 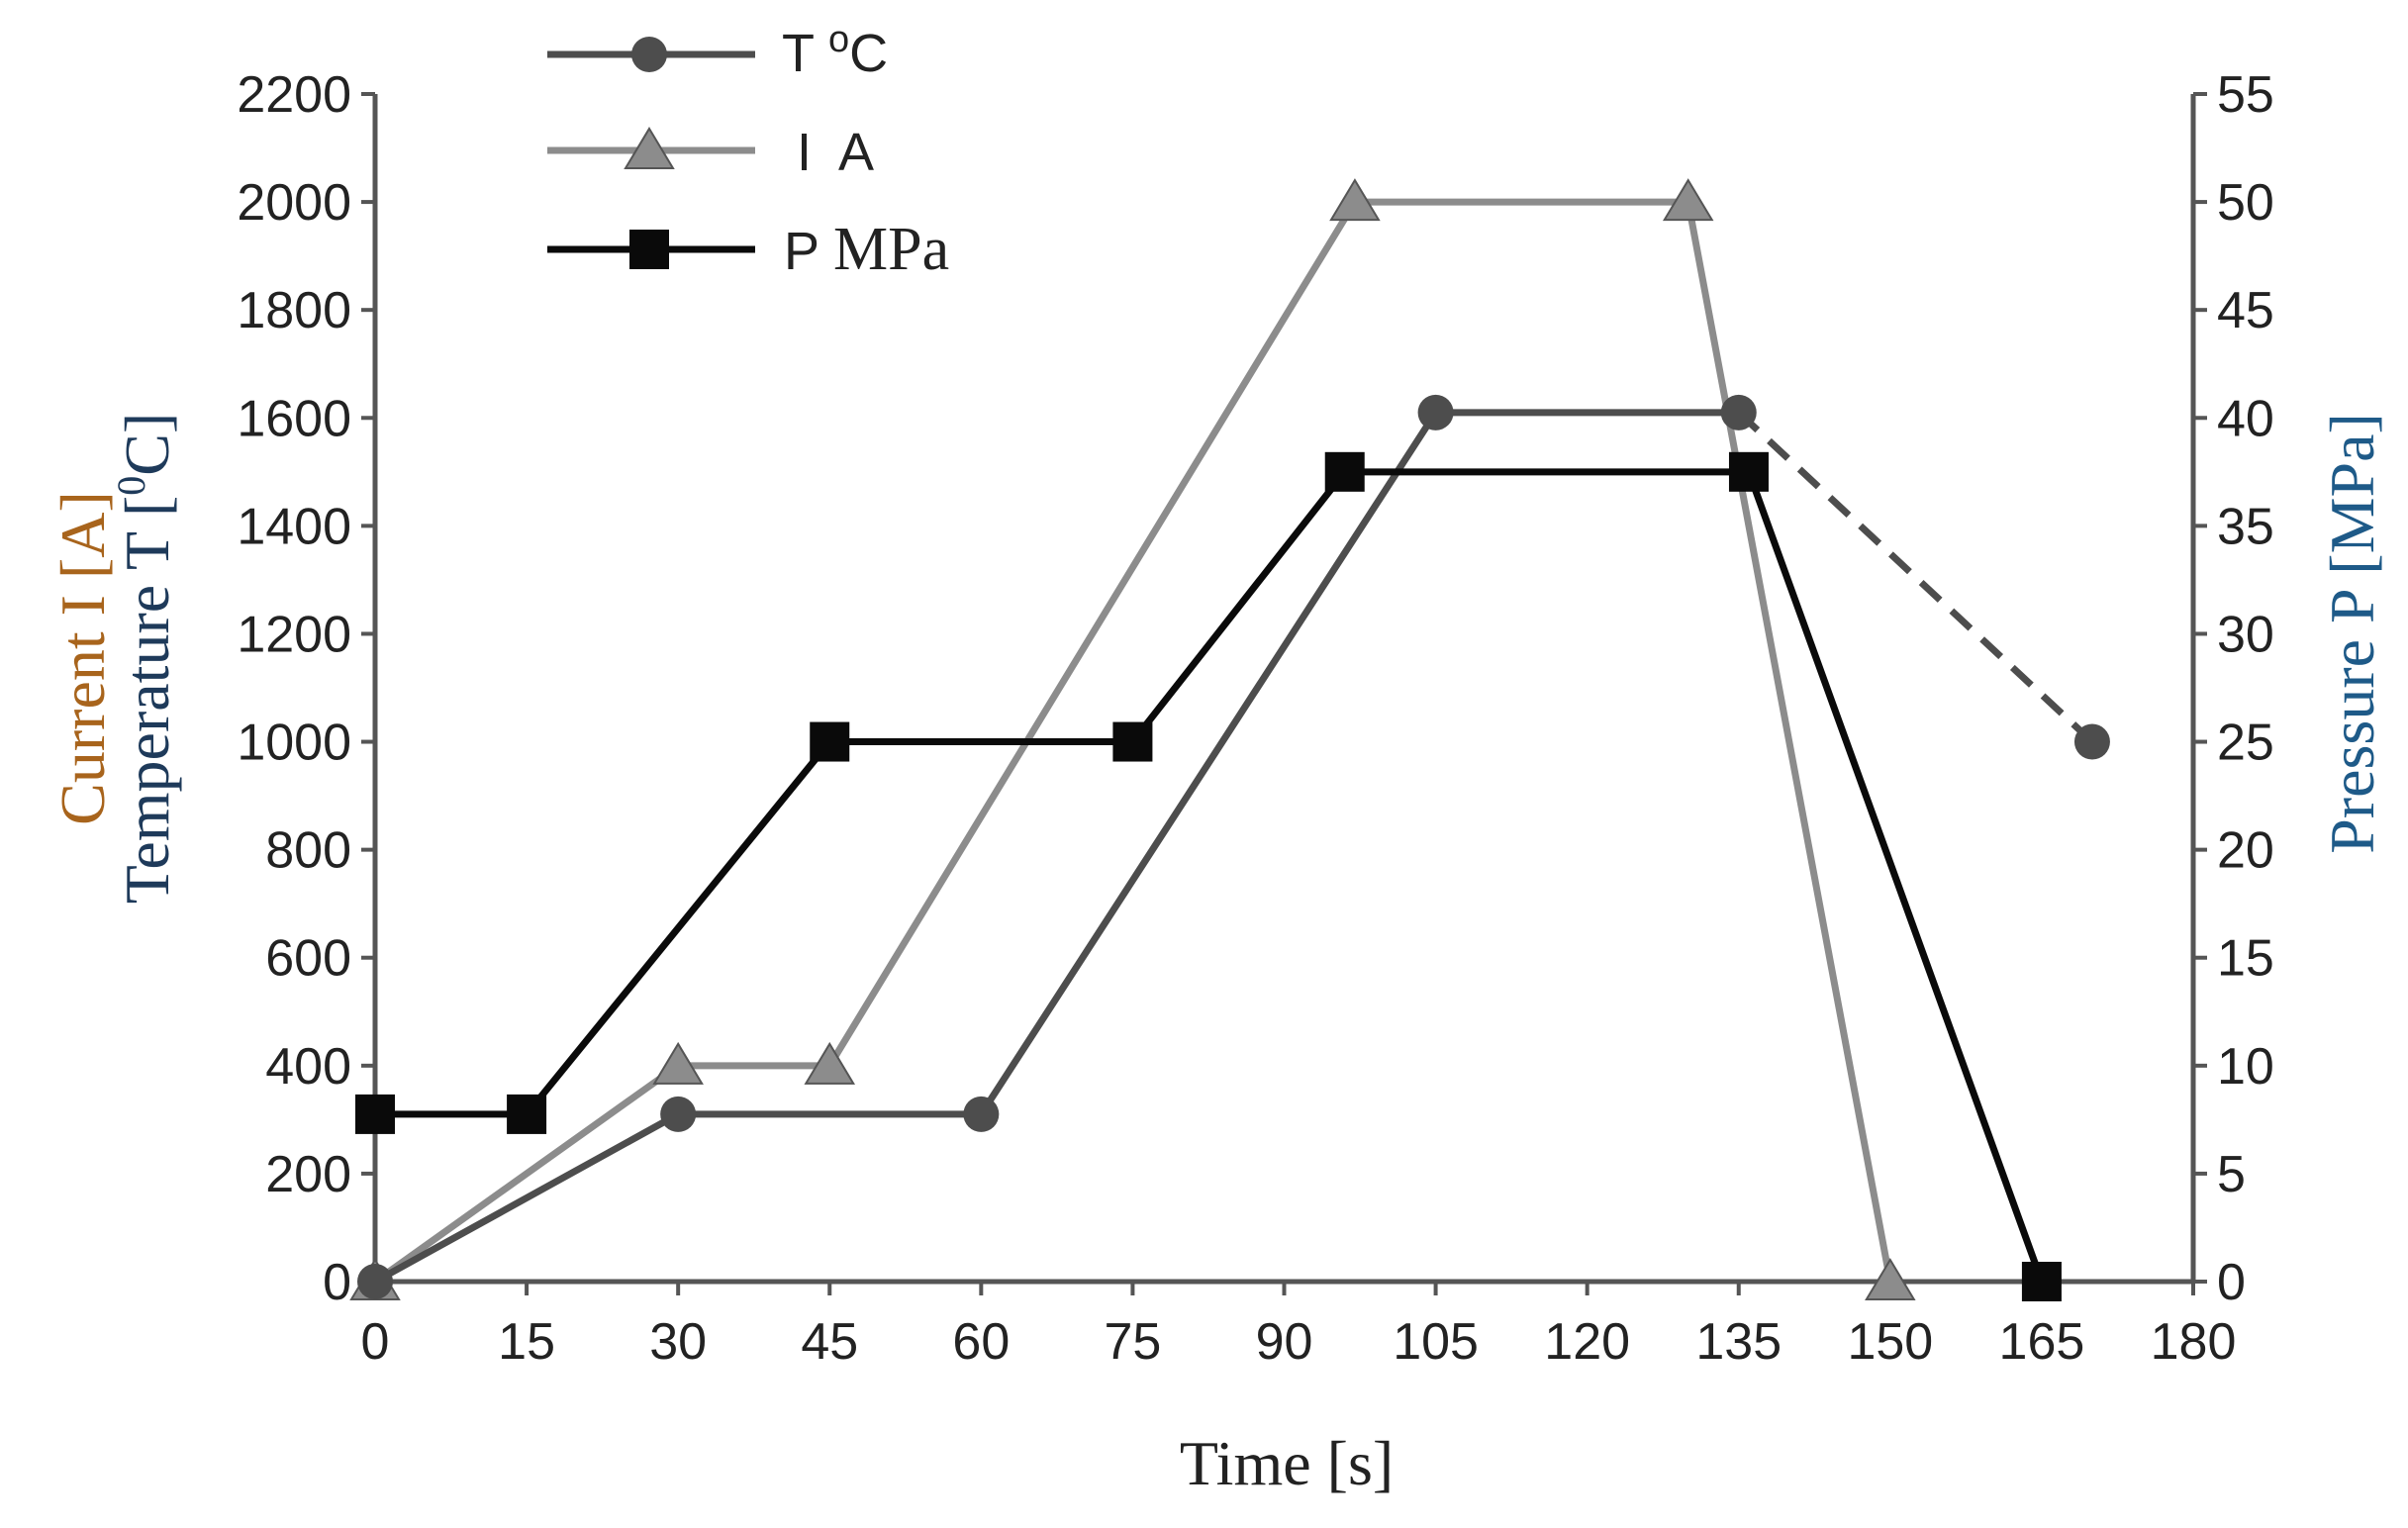 What do you see at coordinates (1739, 1342) in the screenshot?
I see `x-tick-label: 135` at bounding box center [1739, 1342].